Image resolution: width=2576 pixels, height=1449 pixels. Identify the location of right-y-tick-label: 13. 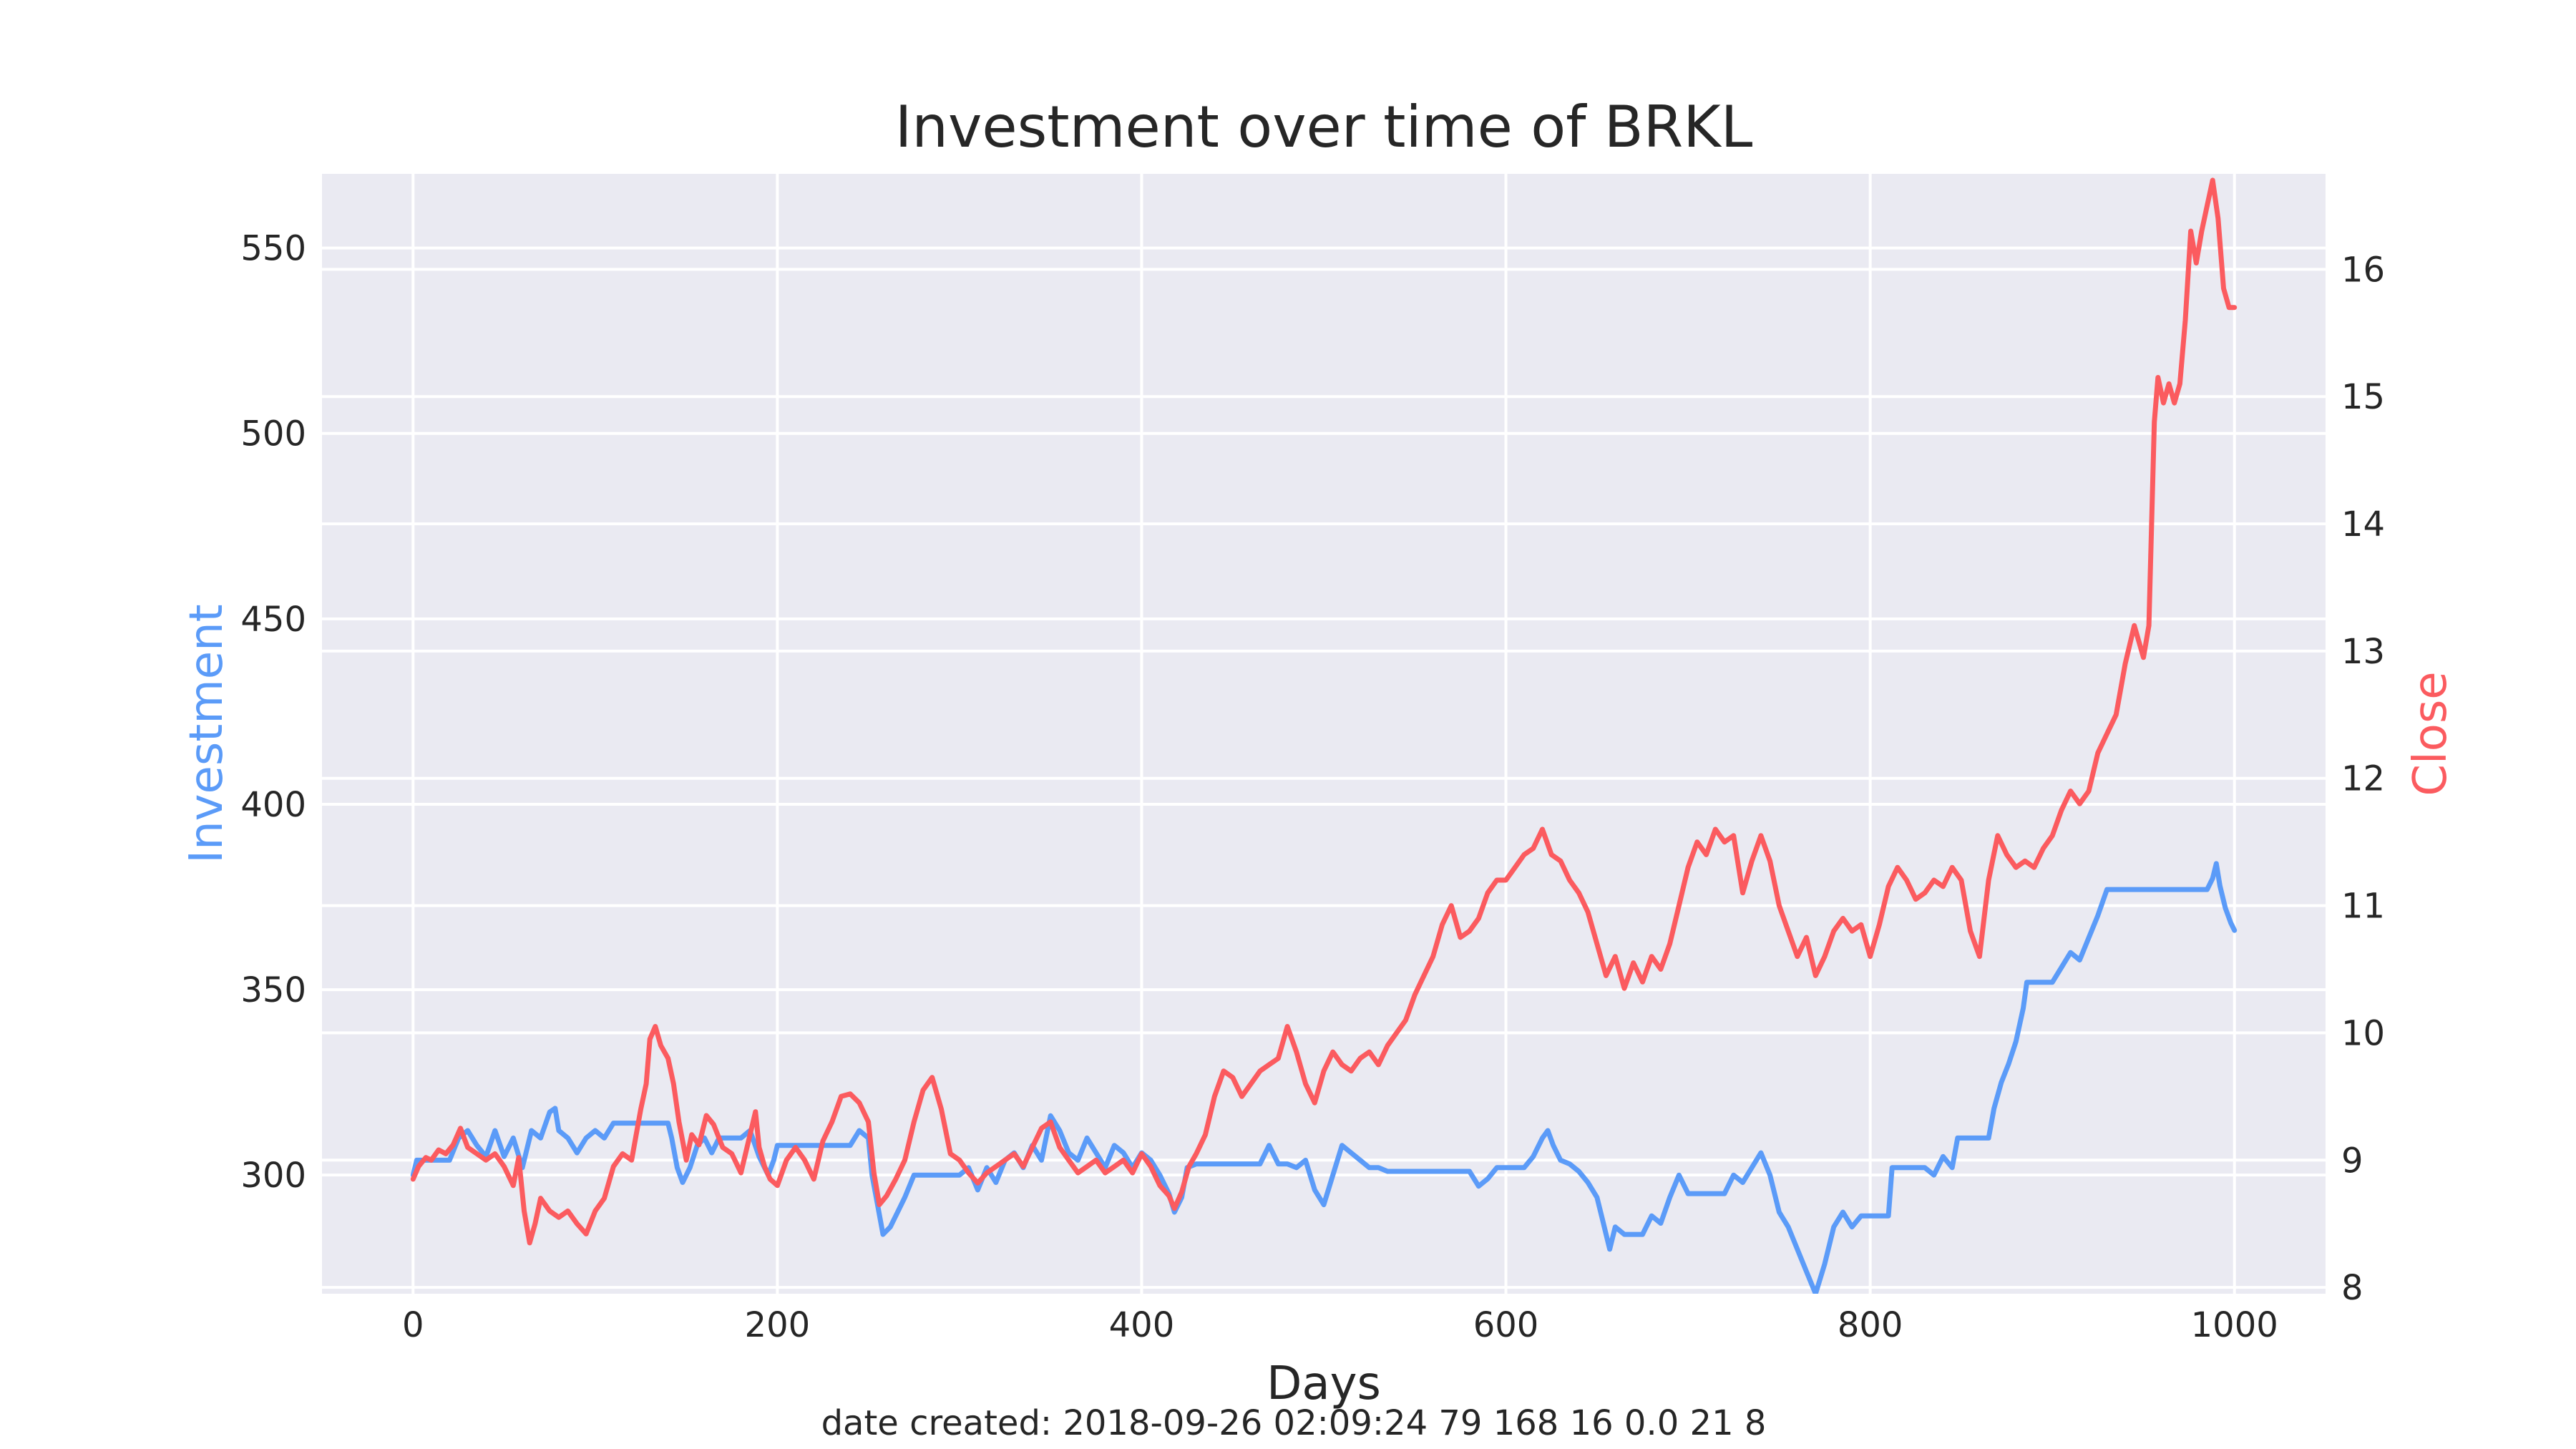
(2363, 652).